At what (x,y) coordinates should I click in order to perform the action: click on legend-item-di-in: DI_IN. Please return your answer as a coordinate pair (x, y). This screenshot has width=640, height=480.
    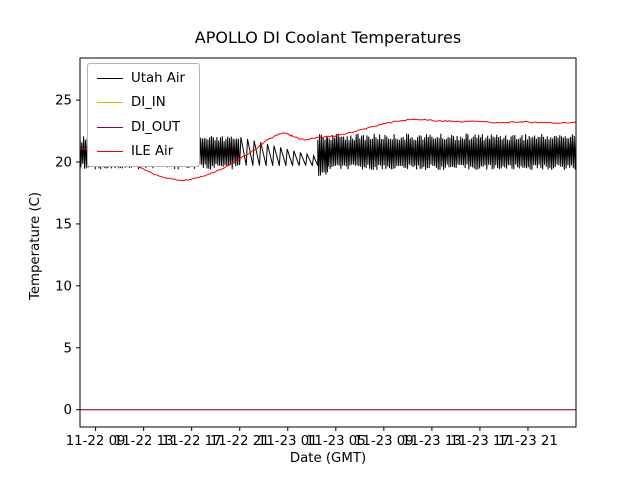
    Looking at the image, I should click on (141, 102).